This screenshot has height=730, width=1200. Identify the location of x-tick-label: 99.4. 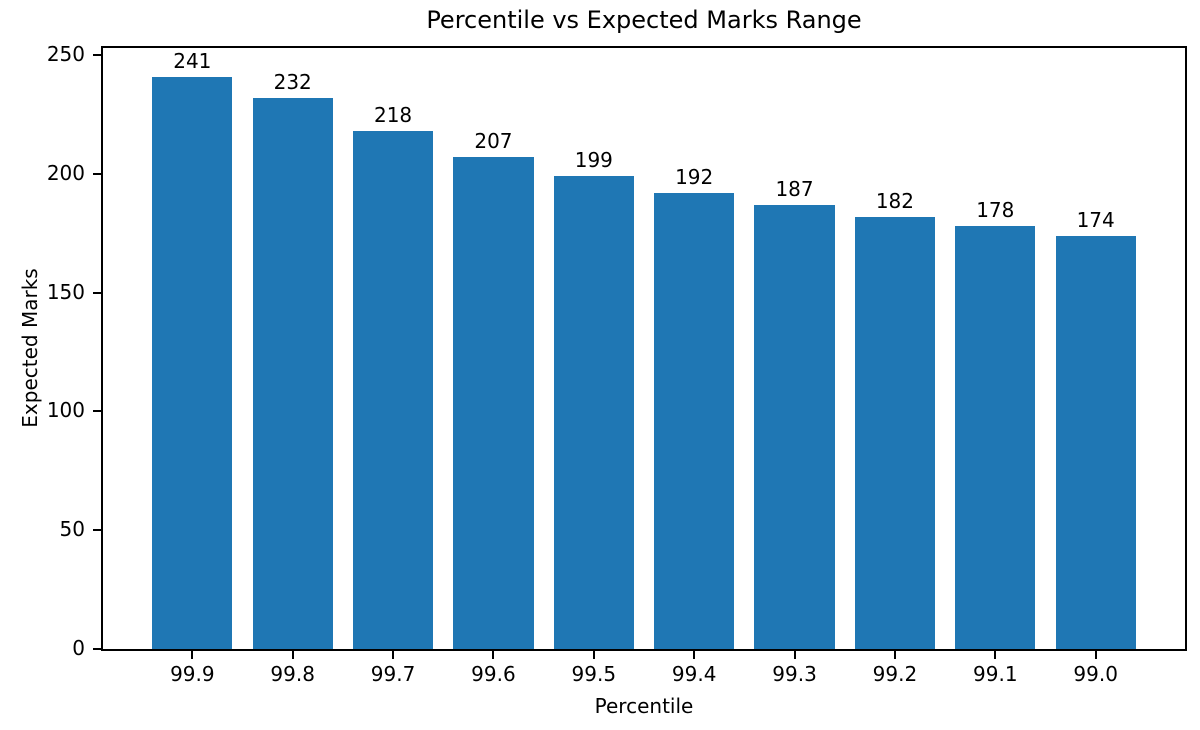
(694, 674).